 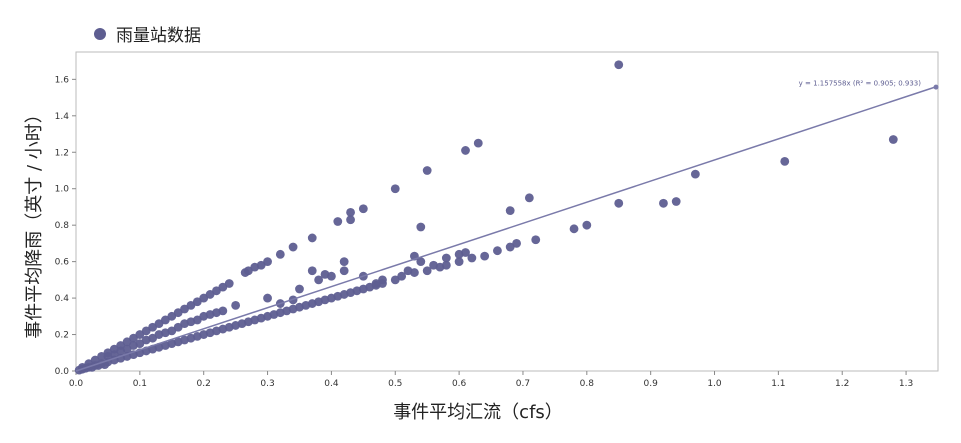 I want to click on regression-equation: y = 1.157558x (R² = 0.905; 0.933), so click(x=860, y=83).